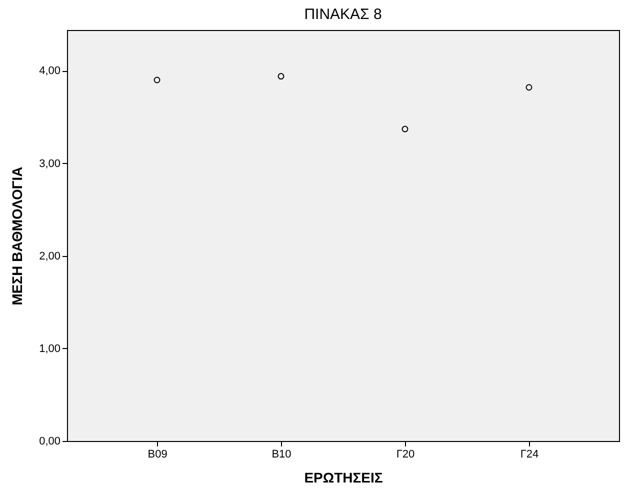 This screenshot has height=501, width=626. I want to click on y-tick-label: 2,00, so click(49, 256).